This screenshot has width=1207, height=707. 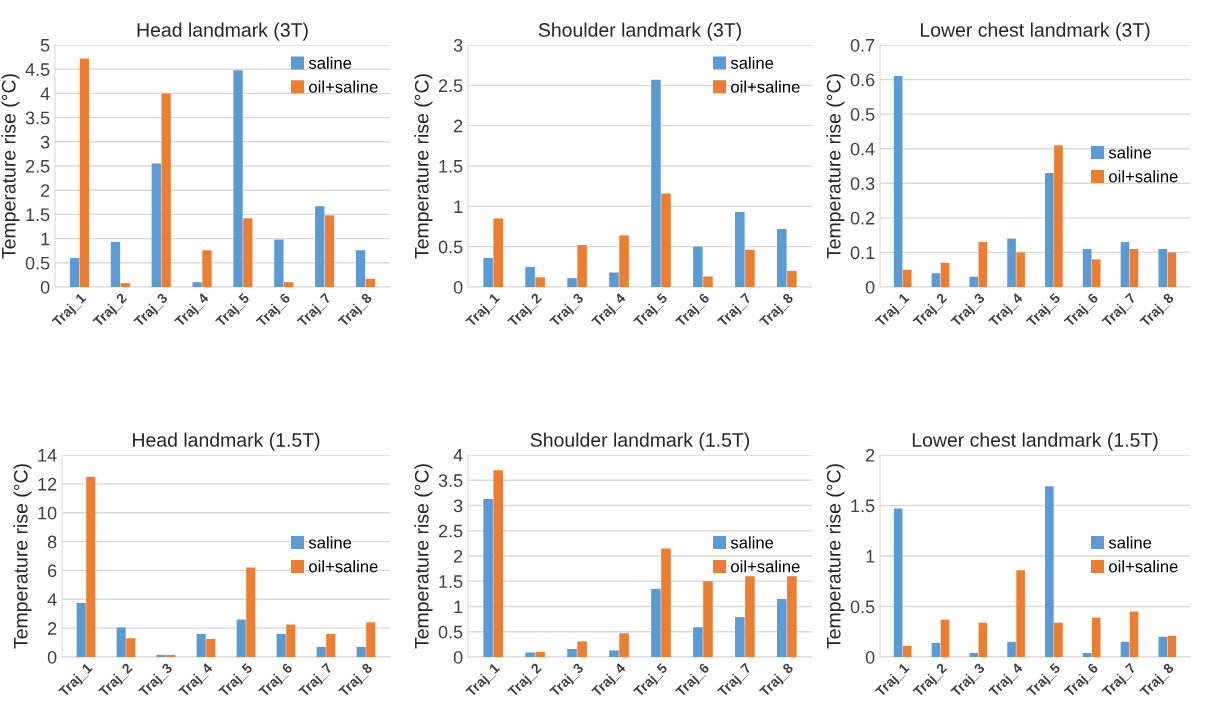 What do you see at coordinates (37, 69) in the screenshot?
I see `y-tick-label: 4.5` at bounding box center [37, 69].